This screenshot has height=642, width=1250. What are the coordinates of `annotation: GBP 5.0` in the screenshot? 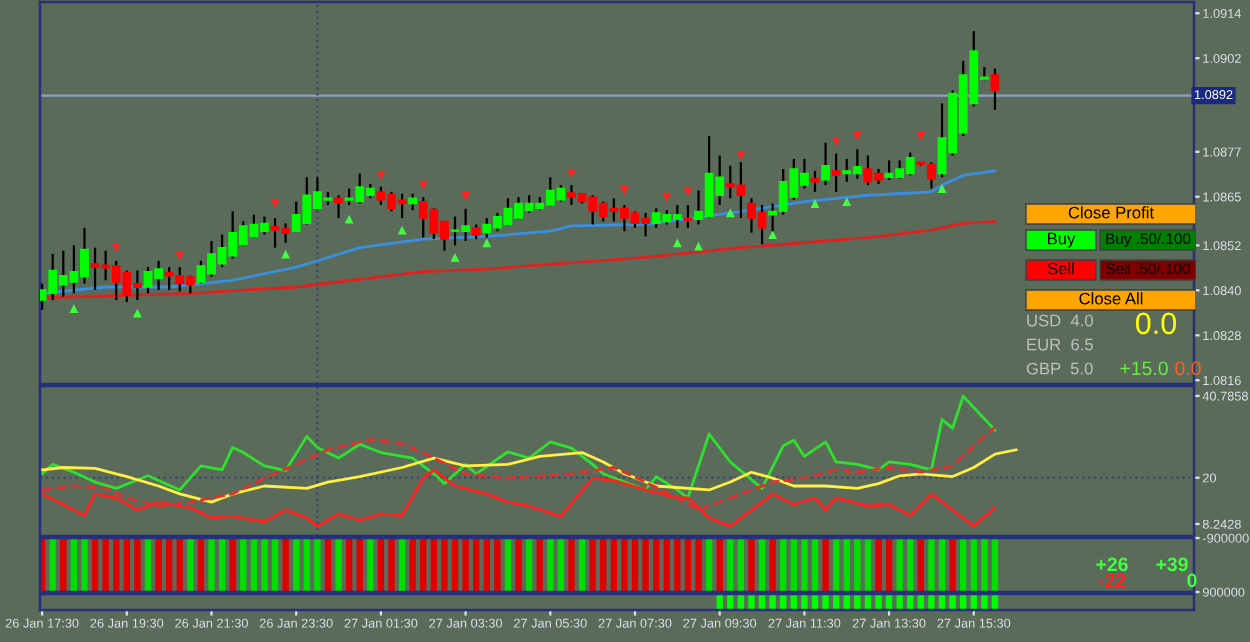 It's located at (1059, 368).